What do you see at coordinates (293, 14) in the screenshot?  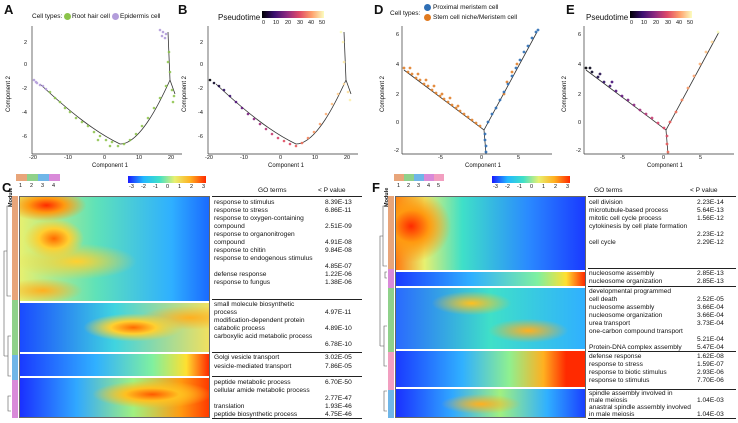 I see `pseudotime-colorbar` at bounding box center [293, 14].